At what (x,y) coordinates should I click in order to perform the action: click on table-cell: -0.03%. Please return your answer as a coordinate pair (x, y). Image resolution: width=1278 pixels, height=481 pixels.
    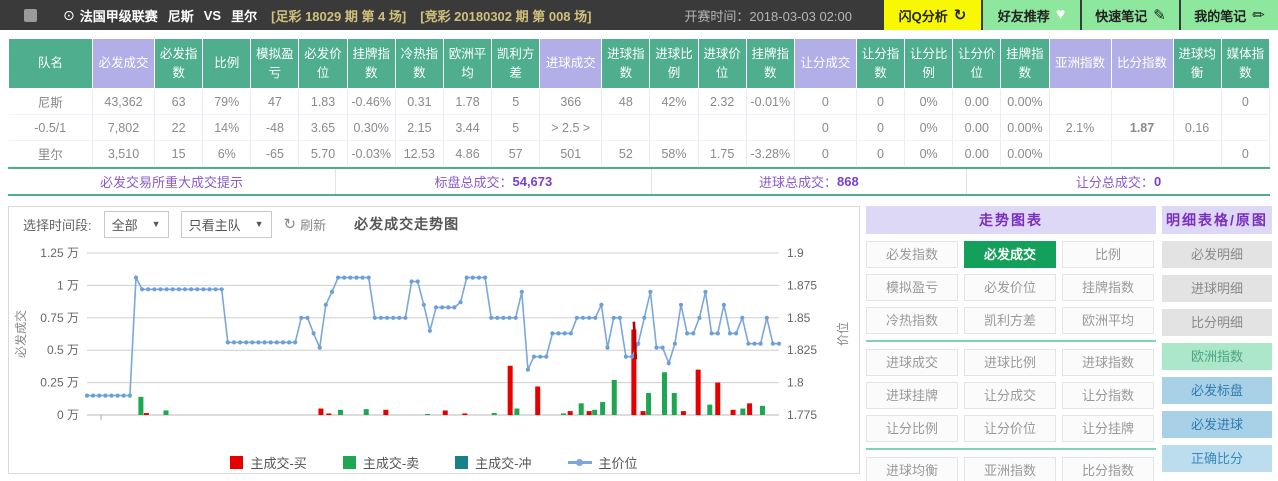
    Looking at the image, I should click on (371, 153).